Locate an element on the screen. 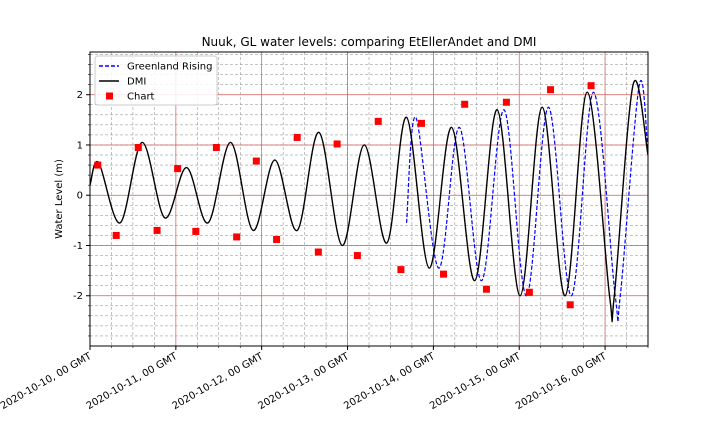 The height and width of the screenshot is (432, 720). y-tick-label: 2 is located at coordinates (80, 95).